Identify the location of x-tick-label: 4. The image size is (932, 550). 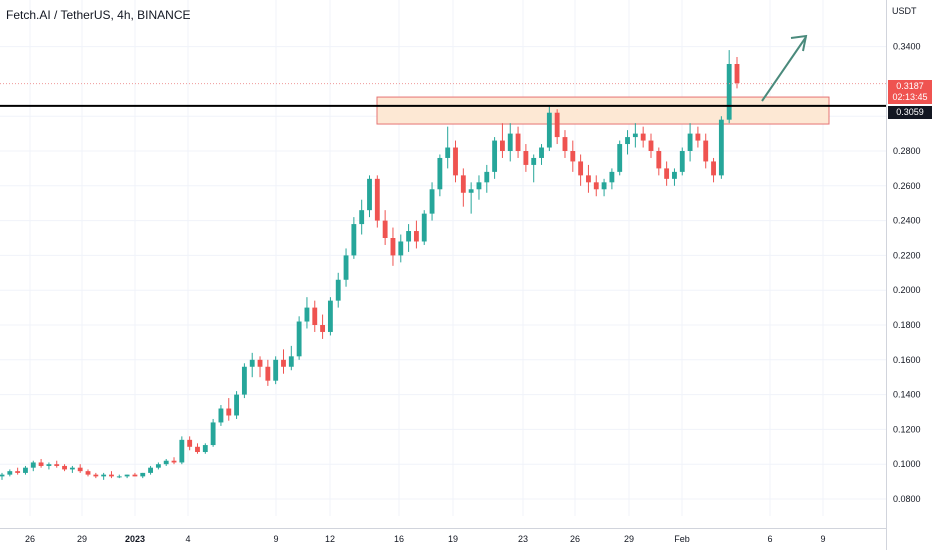
(187, 539).